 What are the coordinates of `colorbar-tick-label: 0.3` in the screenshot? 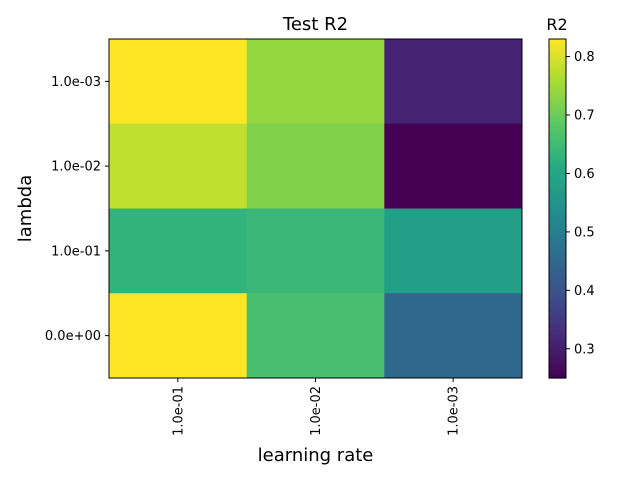 It's located at (584, 349).